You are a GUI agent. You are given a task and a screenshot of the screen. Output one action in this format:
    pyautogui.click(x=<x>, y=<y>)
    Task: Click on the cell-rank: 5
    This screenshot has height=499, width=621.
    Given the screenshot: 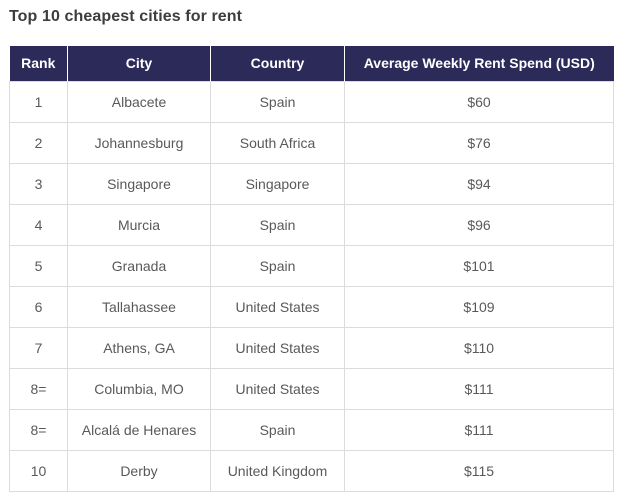 What is the action you would take?
    pyautogui.click(x=38, y=265)
    